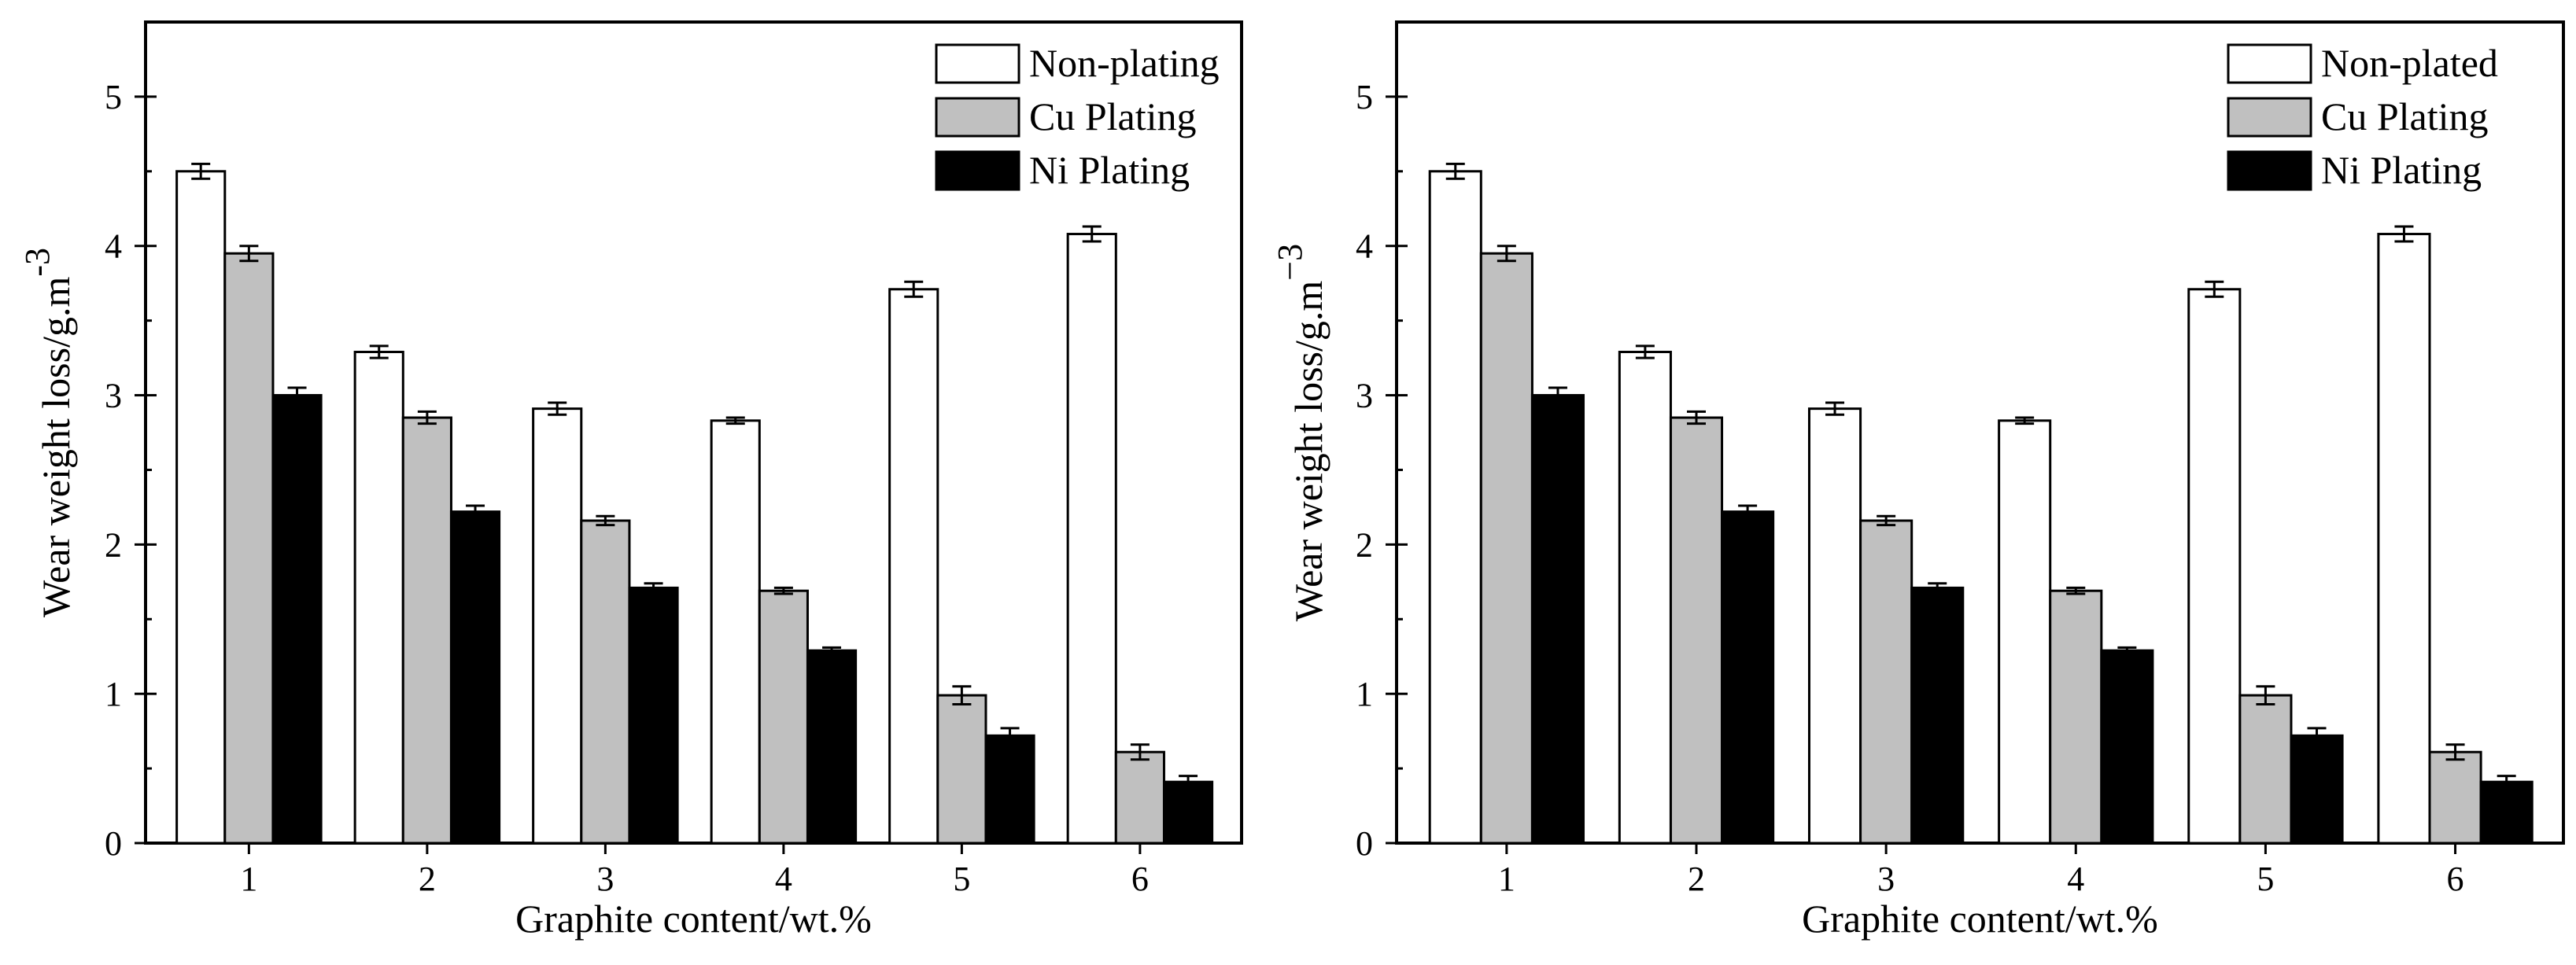 The height and width of the screenshot is (965, 2576). Describe the element at coordinates (1124, 63) in the screenshot. I see `legend-label: Non-plating` at that location.